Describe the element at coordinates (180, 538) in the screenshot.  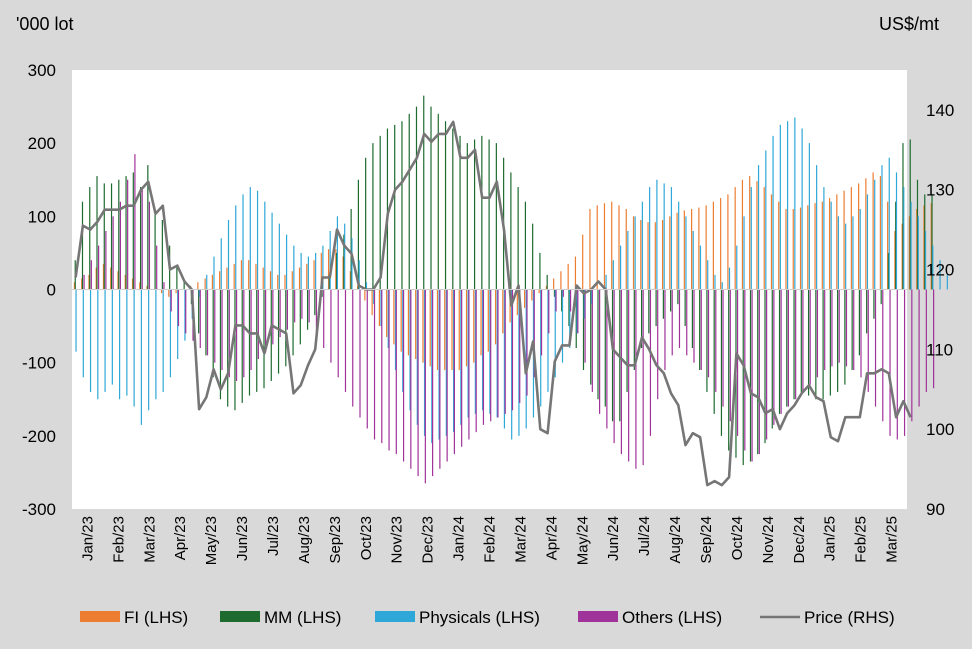
I see `x-tick-label: Apr/23` at that location.